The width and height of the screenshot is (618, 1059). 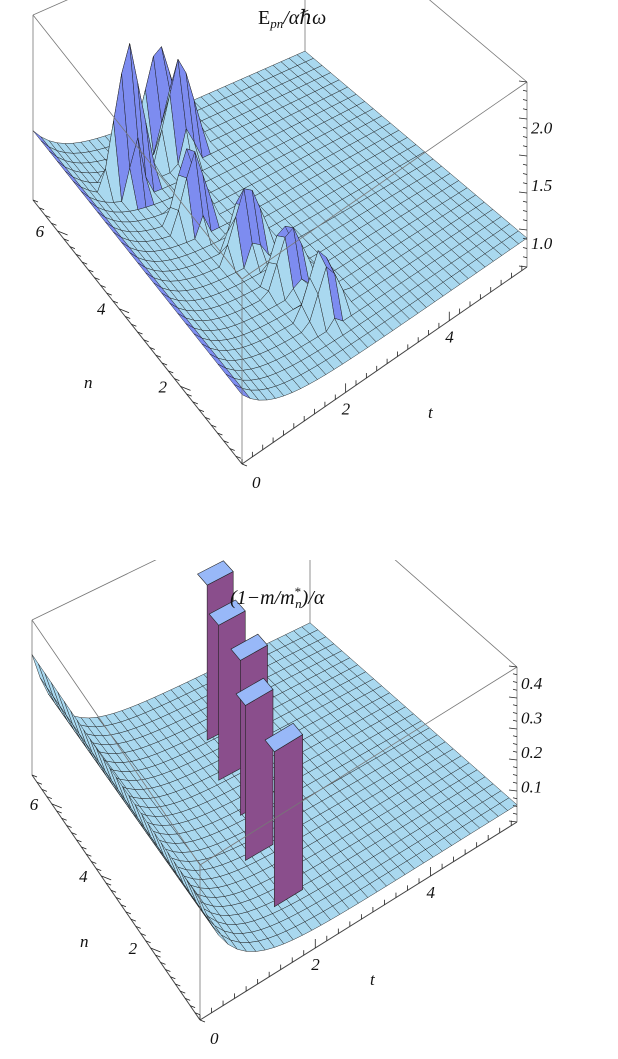 What do you see at coordinates (431, 892) in the screenshot?
I see `x-tick-label: 4` at bounding box center [431, 892].